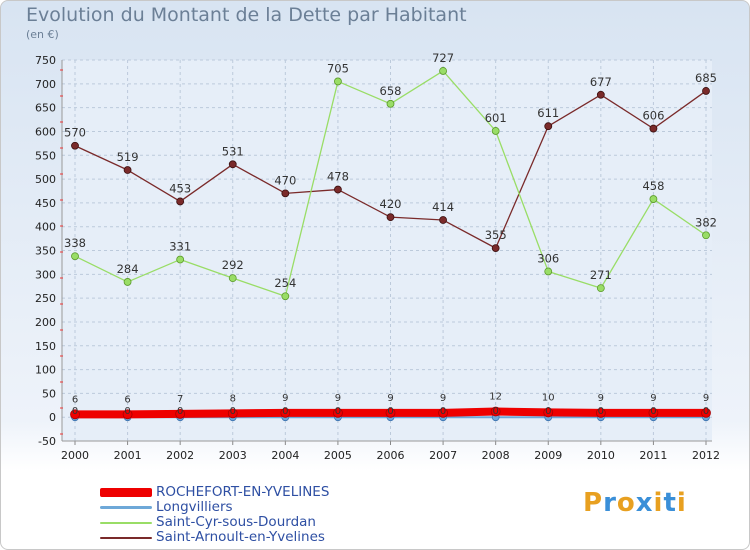 The width and height of the screenshot is (750, 550). I want to click on legend-label: Longvilliers, so click(194, 507).